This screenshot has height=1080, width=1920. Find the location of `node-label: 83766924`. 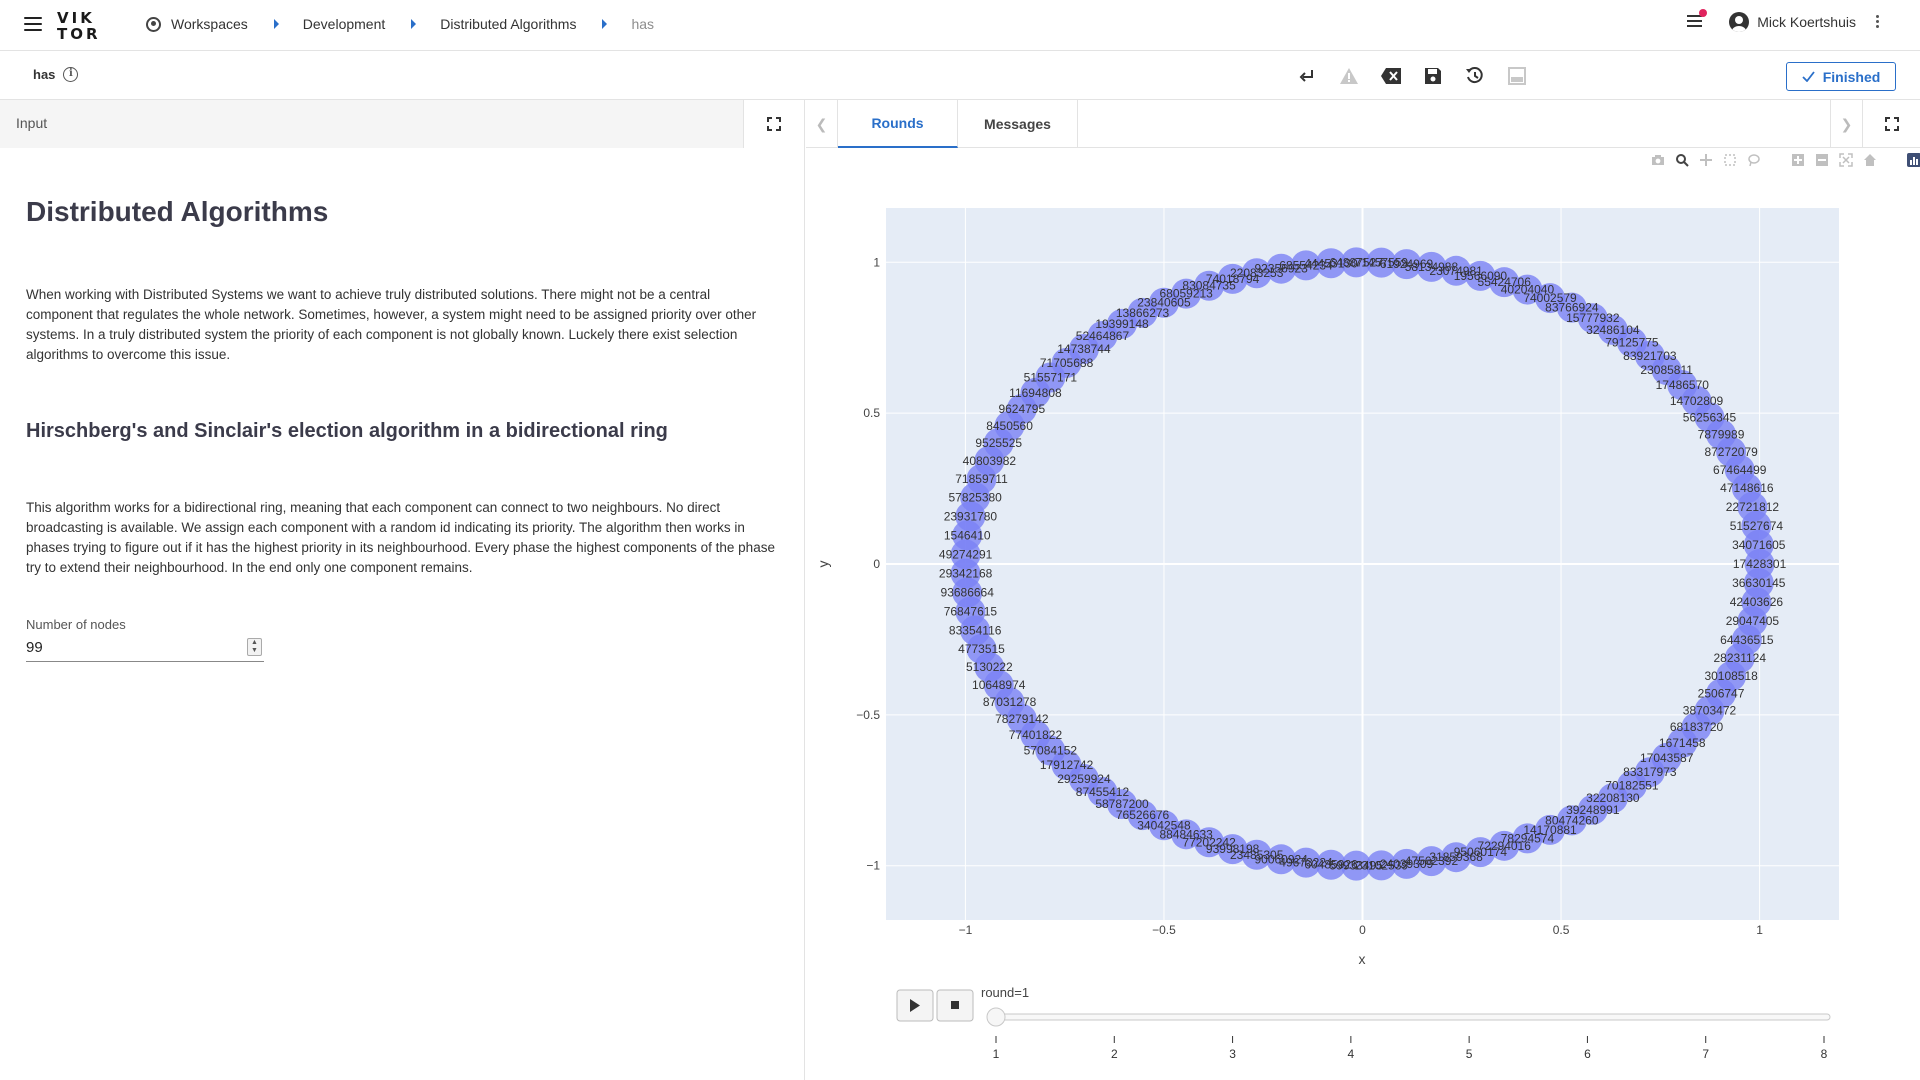

node-label: 83766924 is located at coordinates (1572, 308).